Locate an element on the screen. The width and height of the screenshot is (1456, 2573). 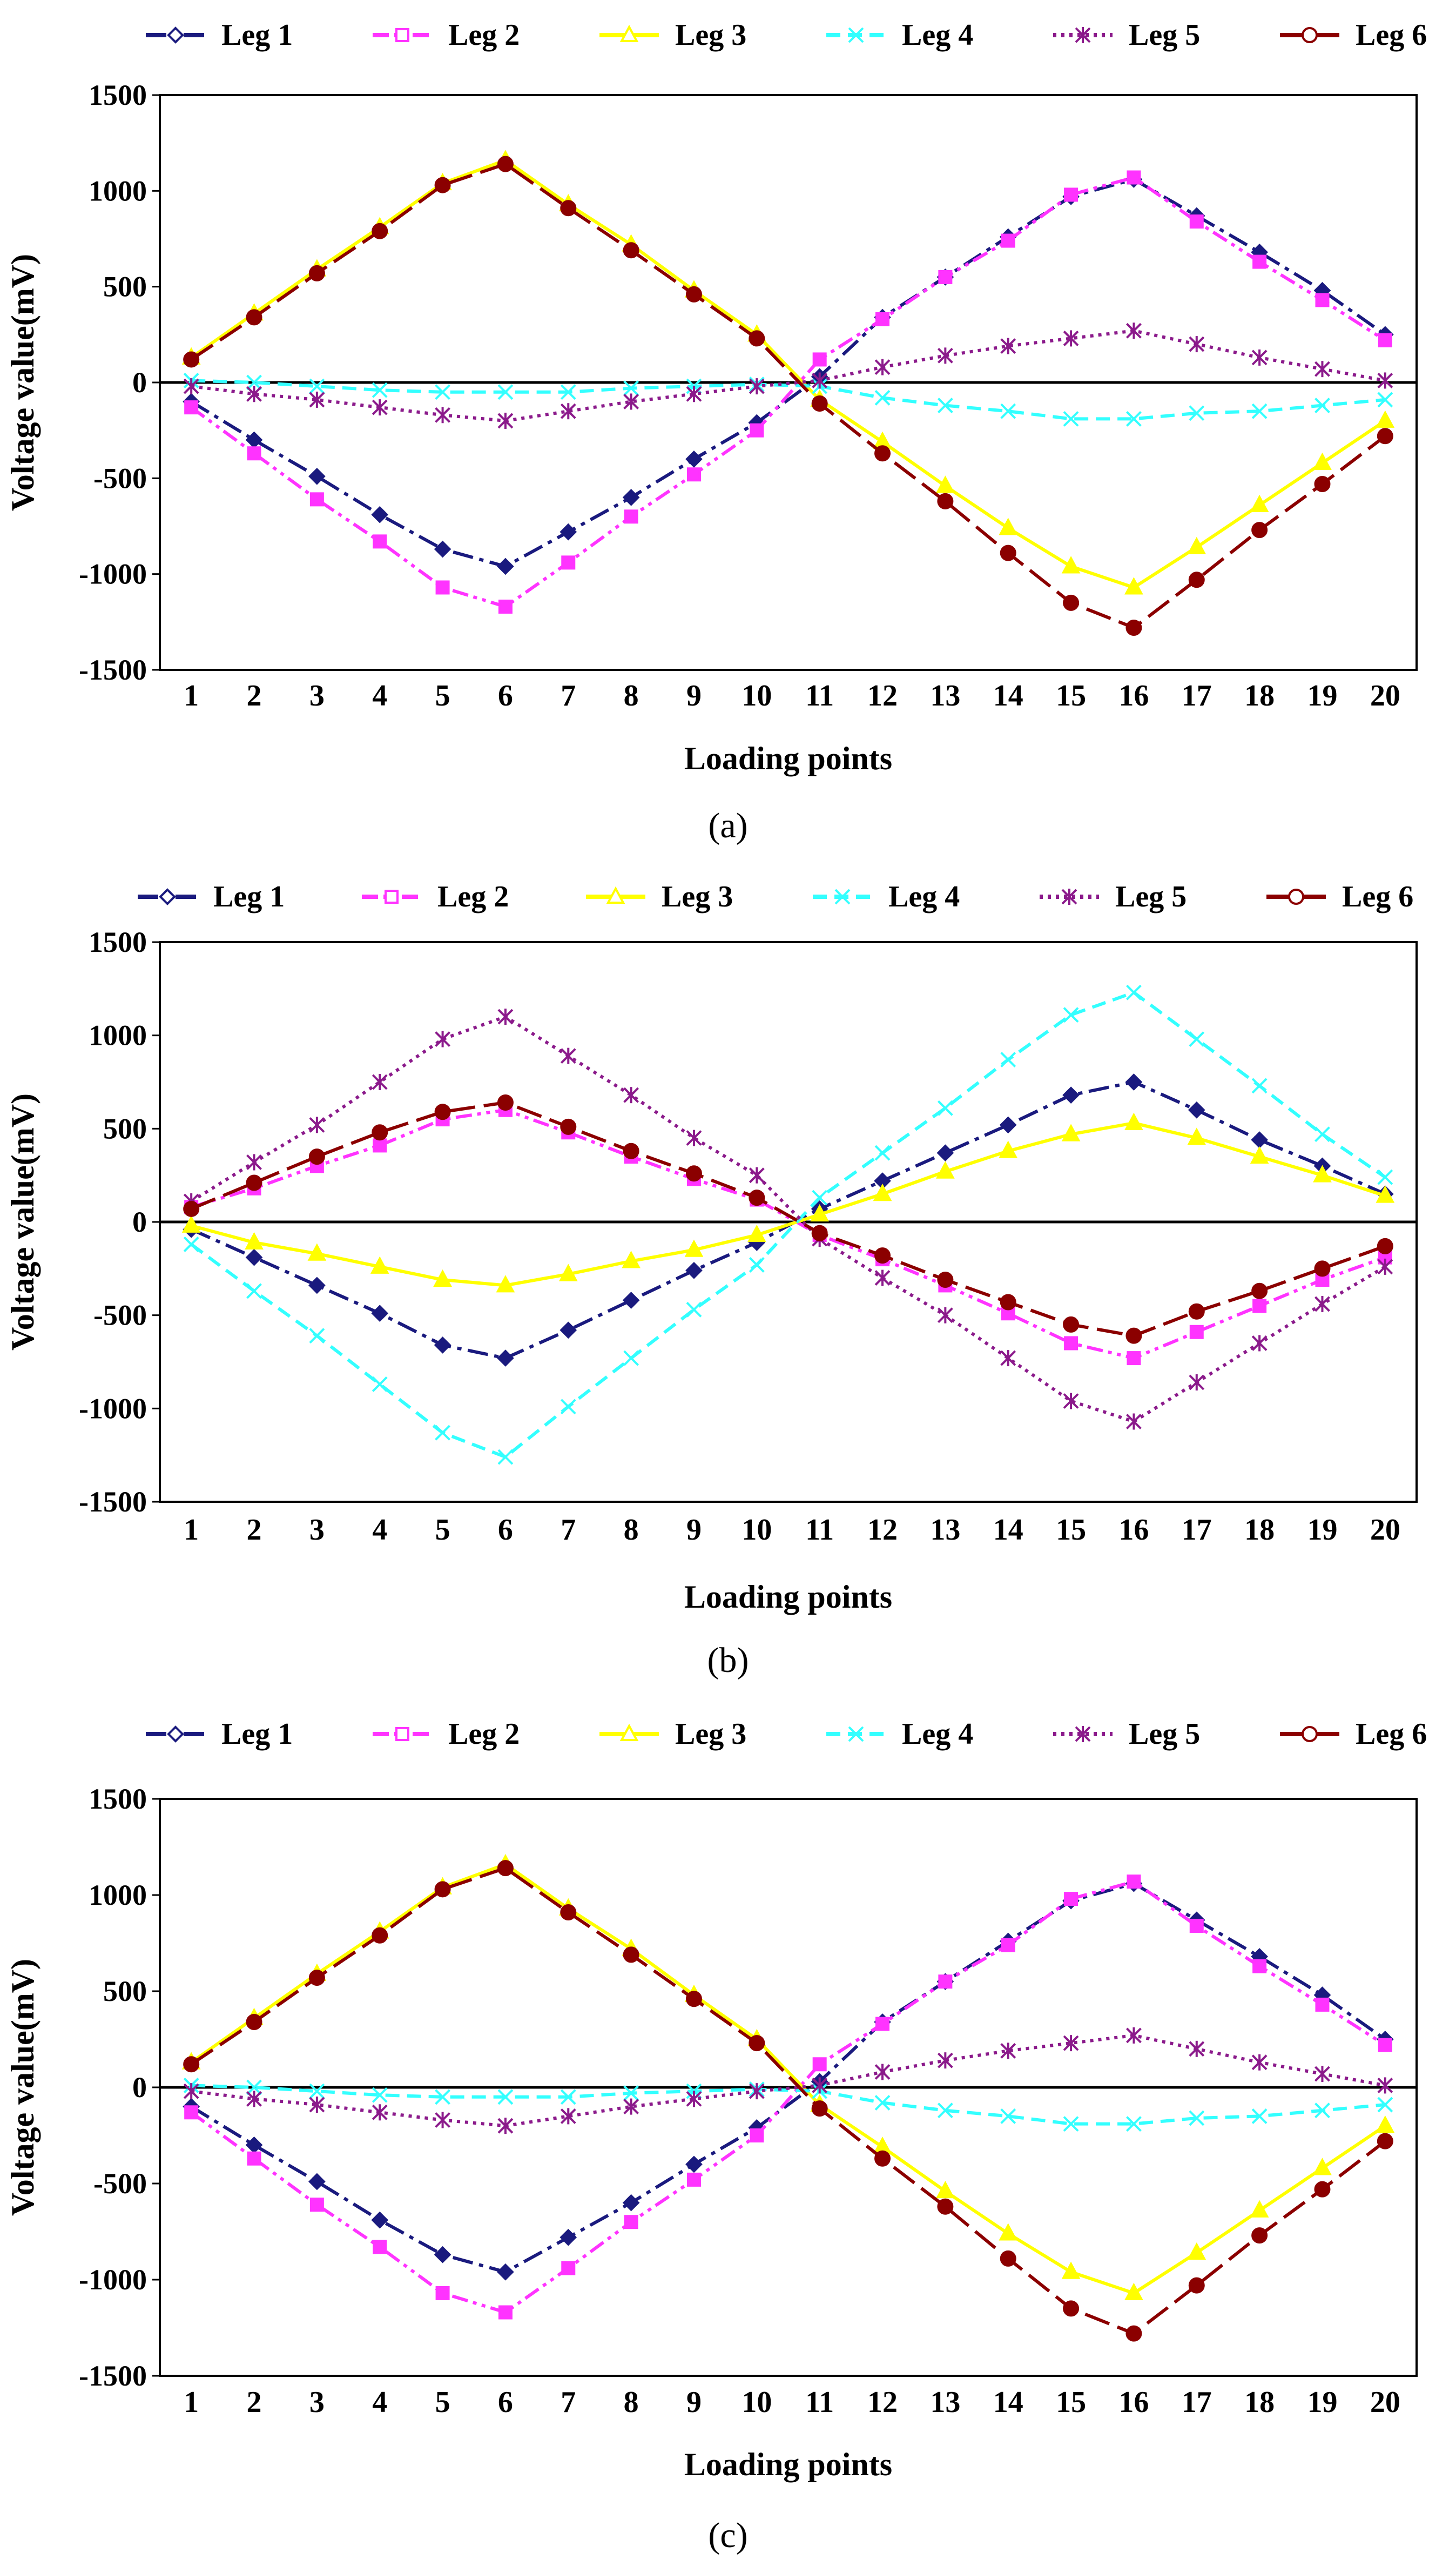
panel-b-xtick-label-4: 4 is located at coordinates (379, 1530).